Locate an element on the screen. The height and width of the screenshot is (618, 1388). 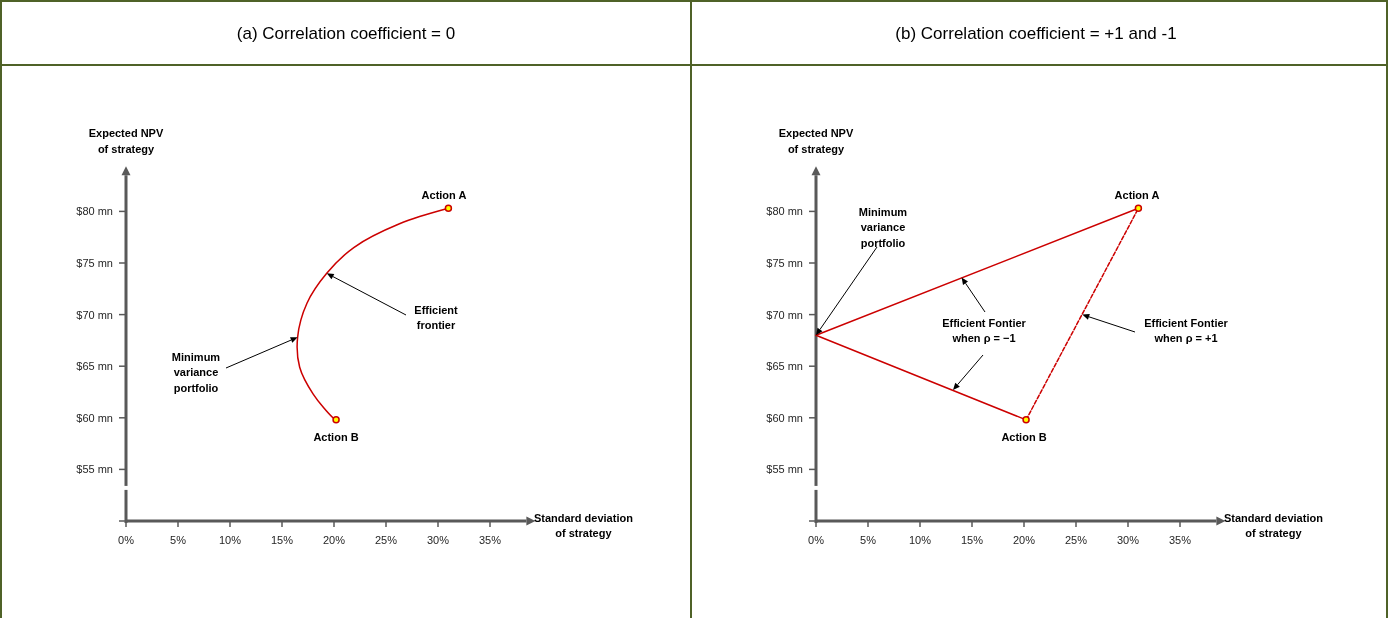
annotation: Efficient Fontier when ρ = +1 is located at coordinates (1186, 331).